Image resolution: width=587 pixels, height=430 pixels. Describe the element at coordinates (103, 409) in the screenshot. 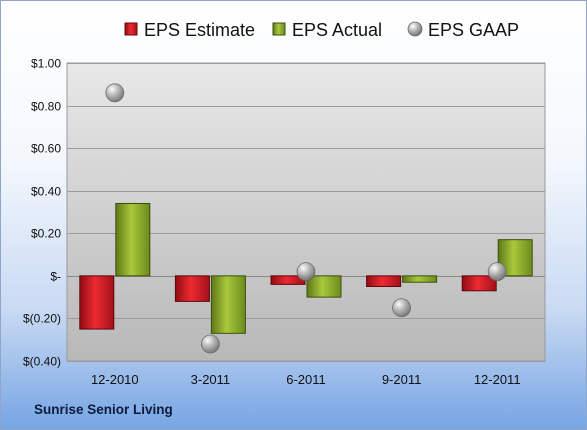

I see `company-name: Sunrise Senior Living` at that location.